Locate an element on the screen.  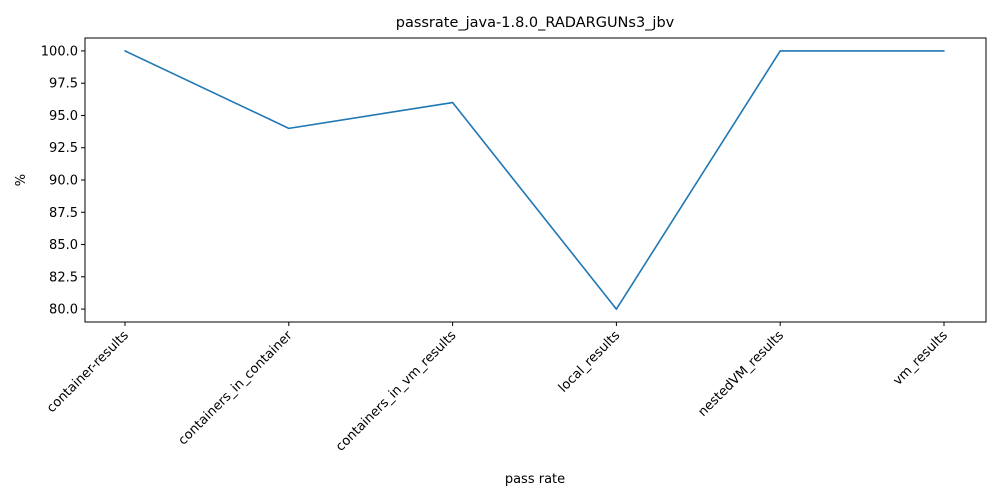
y-tick-label: 100.0 is located at coordinates (59, 51).